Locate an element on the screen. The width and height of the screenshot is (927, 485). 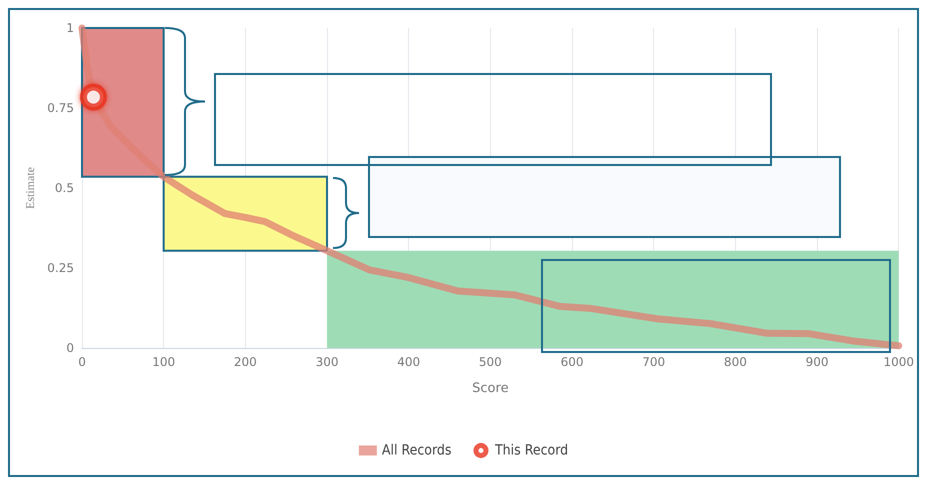
y-axis-title: Estimate is located at coordinates (30, 188).